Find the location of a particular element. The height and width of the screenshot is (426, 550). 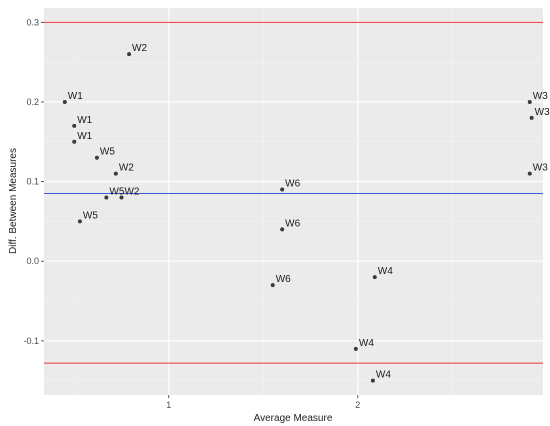

y-axis-ticks: -0.1 0.0 0.1 0.2 0.3 is located at coordinates (33, 181).